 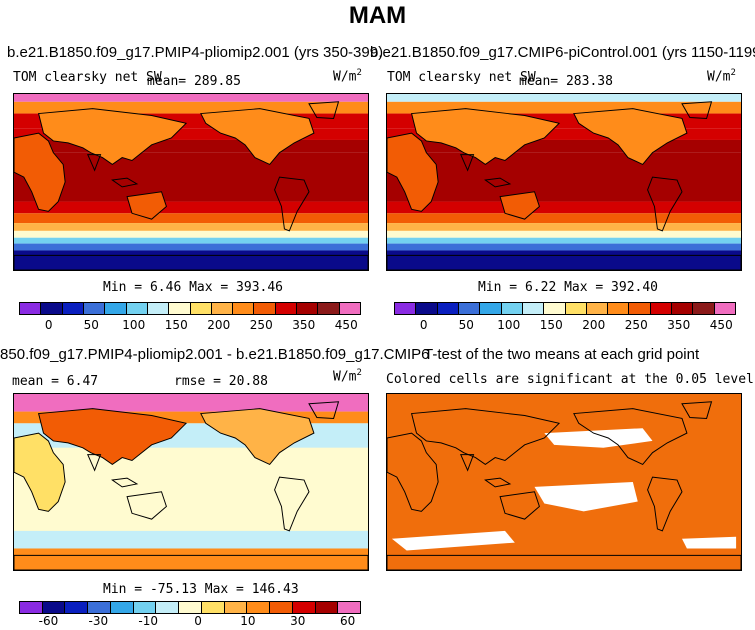 I want to click on colorbar-tick-label: 450, so click(x=346, y=325).